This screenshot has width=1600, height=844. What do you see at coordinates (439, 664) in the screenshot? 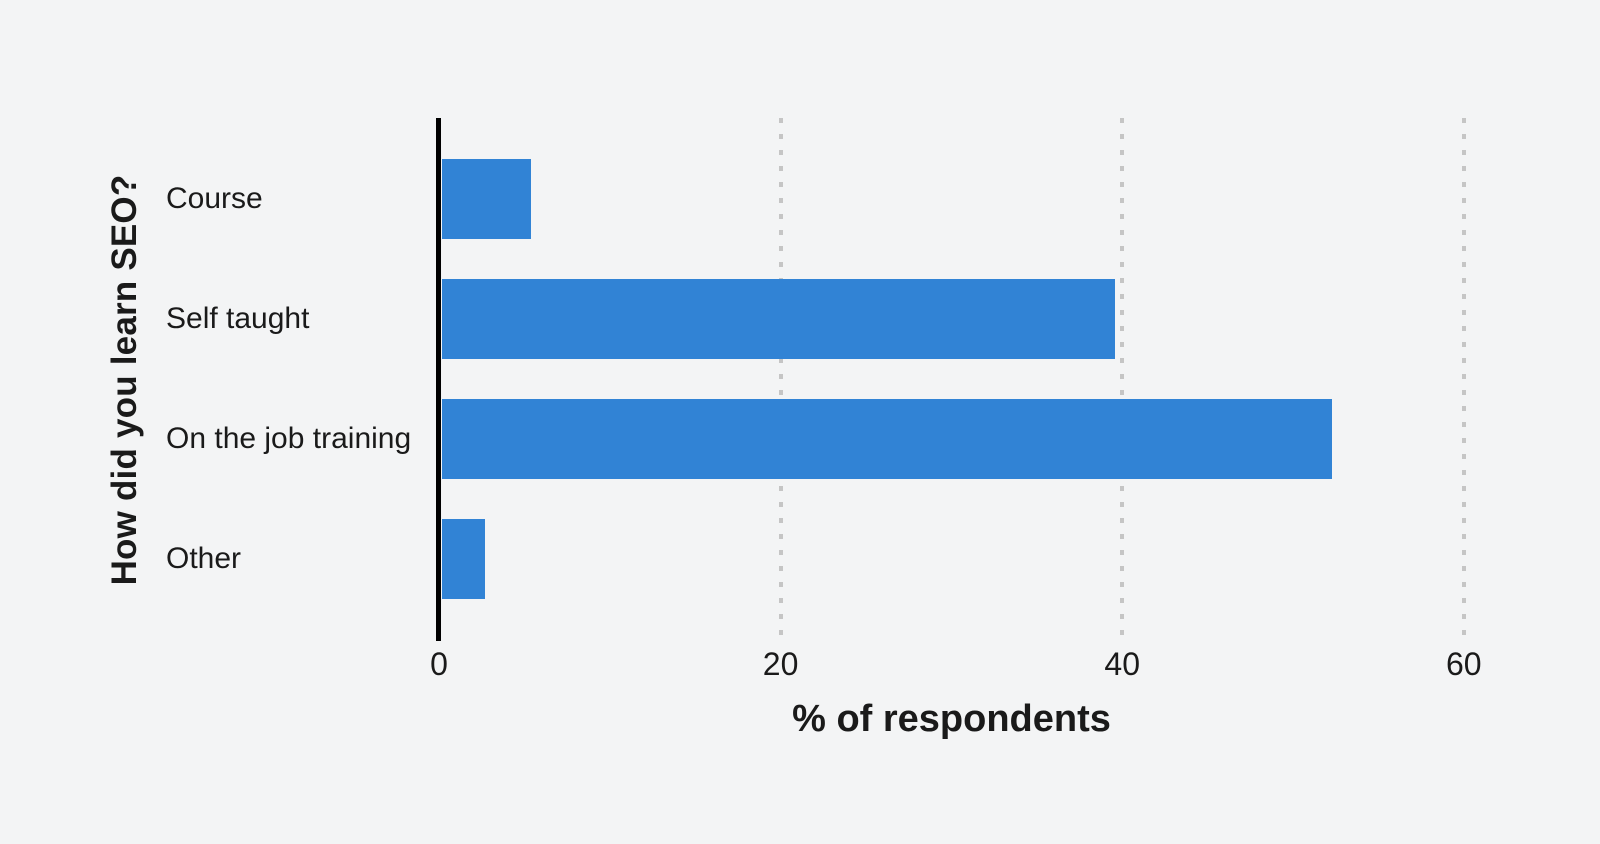
I see `x-tick-label-0: 0` at bounding box center [439, 664].